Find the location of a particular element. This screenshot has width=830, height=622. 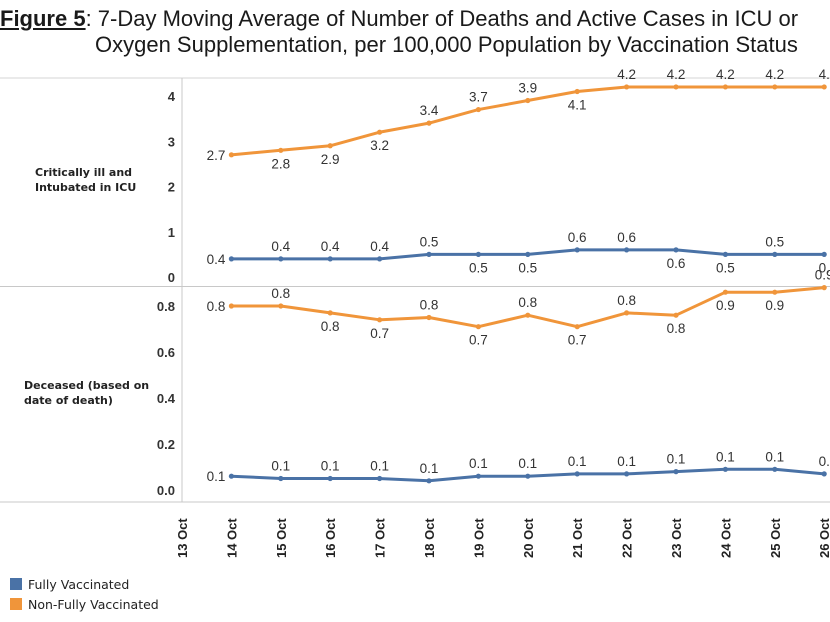

y-tick-label: 3 is located at coordinates (171, 141).